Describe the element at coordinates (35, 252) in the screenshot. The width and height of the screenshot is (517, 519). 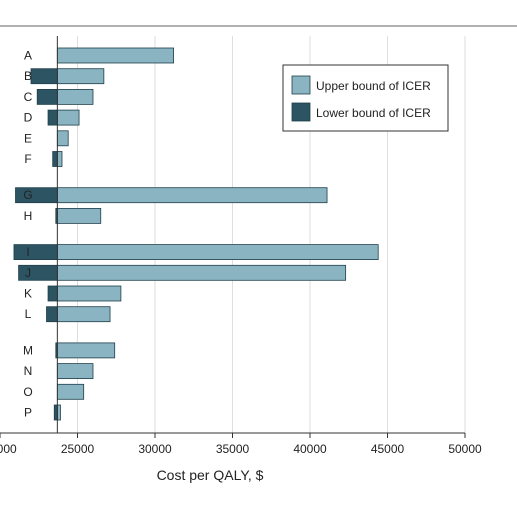
I see `lower-bound-bar-i` at that location.